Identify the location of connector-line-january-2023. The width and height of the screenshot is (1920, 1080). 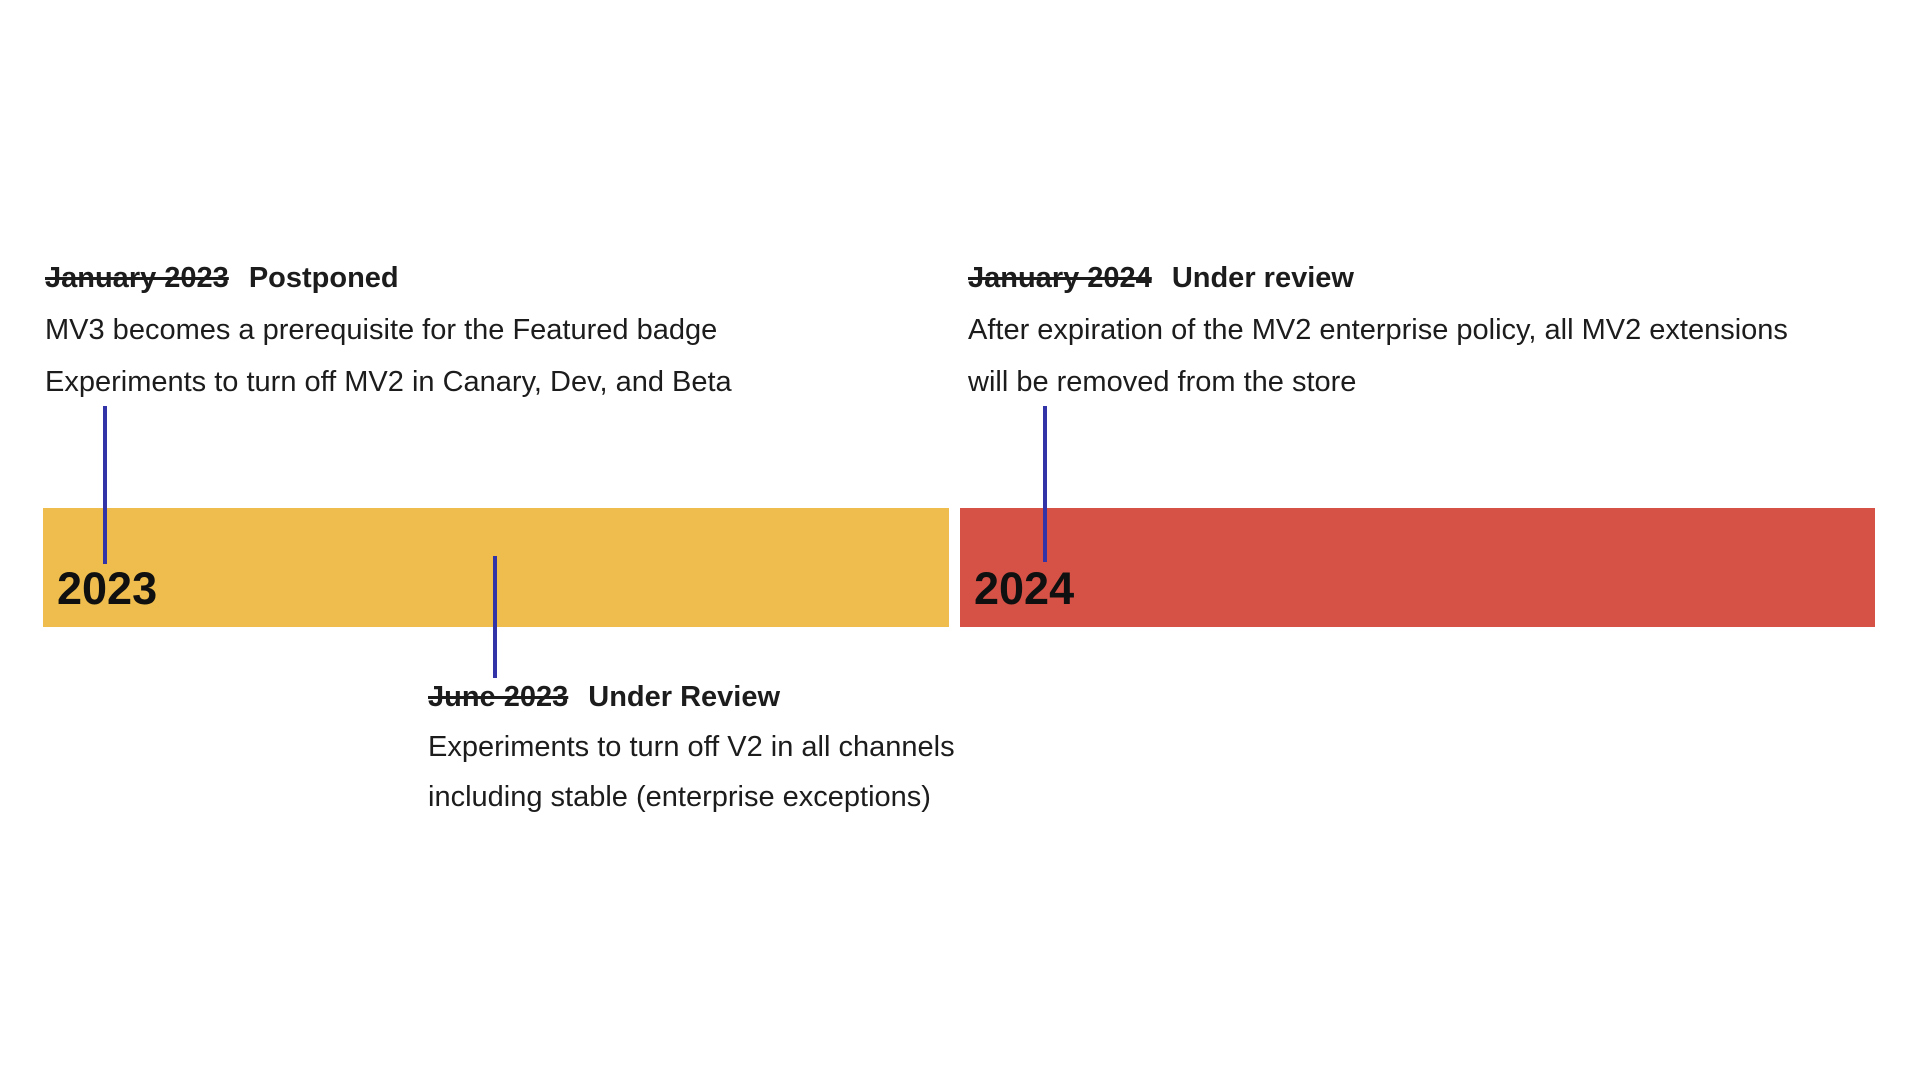
(105, 485).